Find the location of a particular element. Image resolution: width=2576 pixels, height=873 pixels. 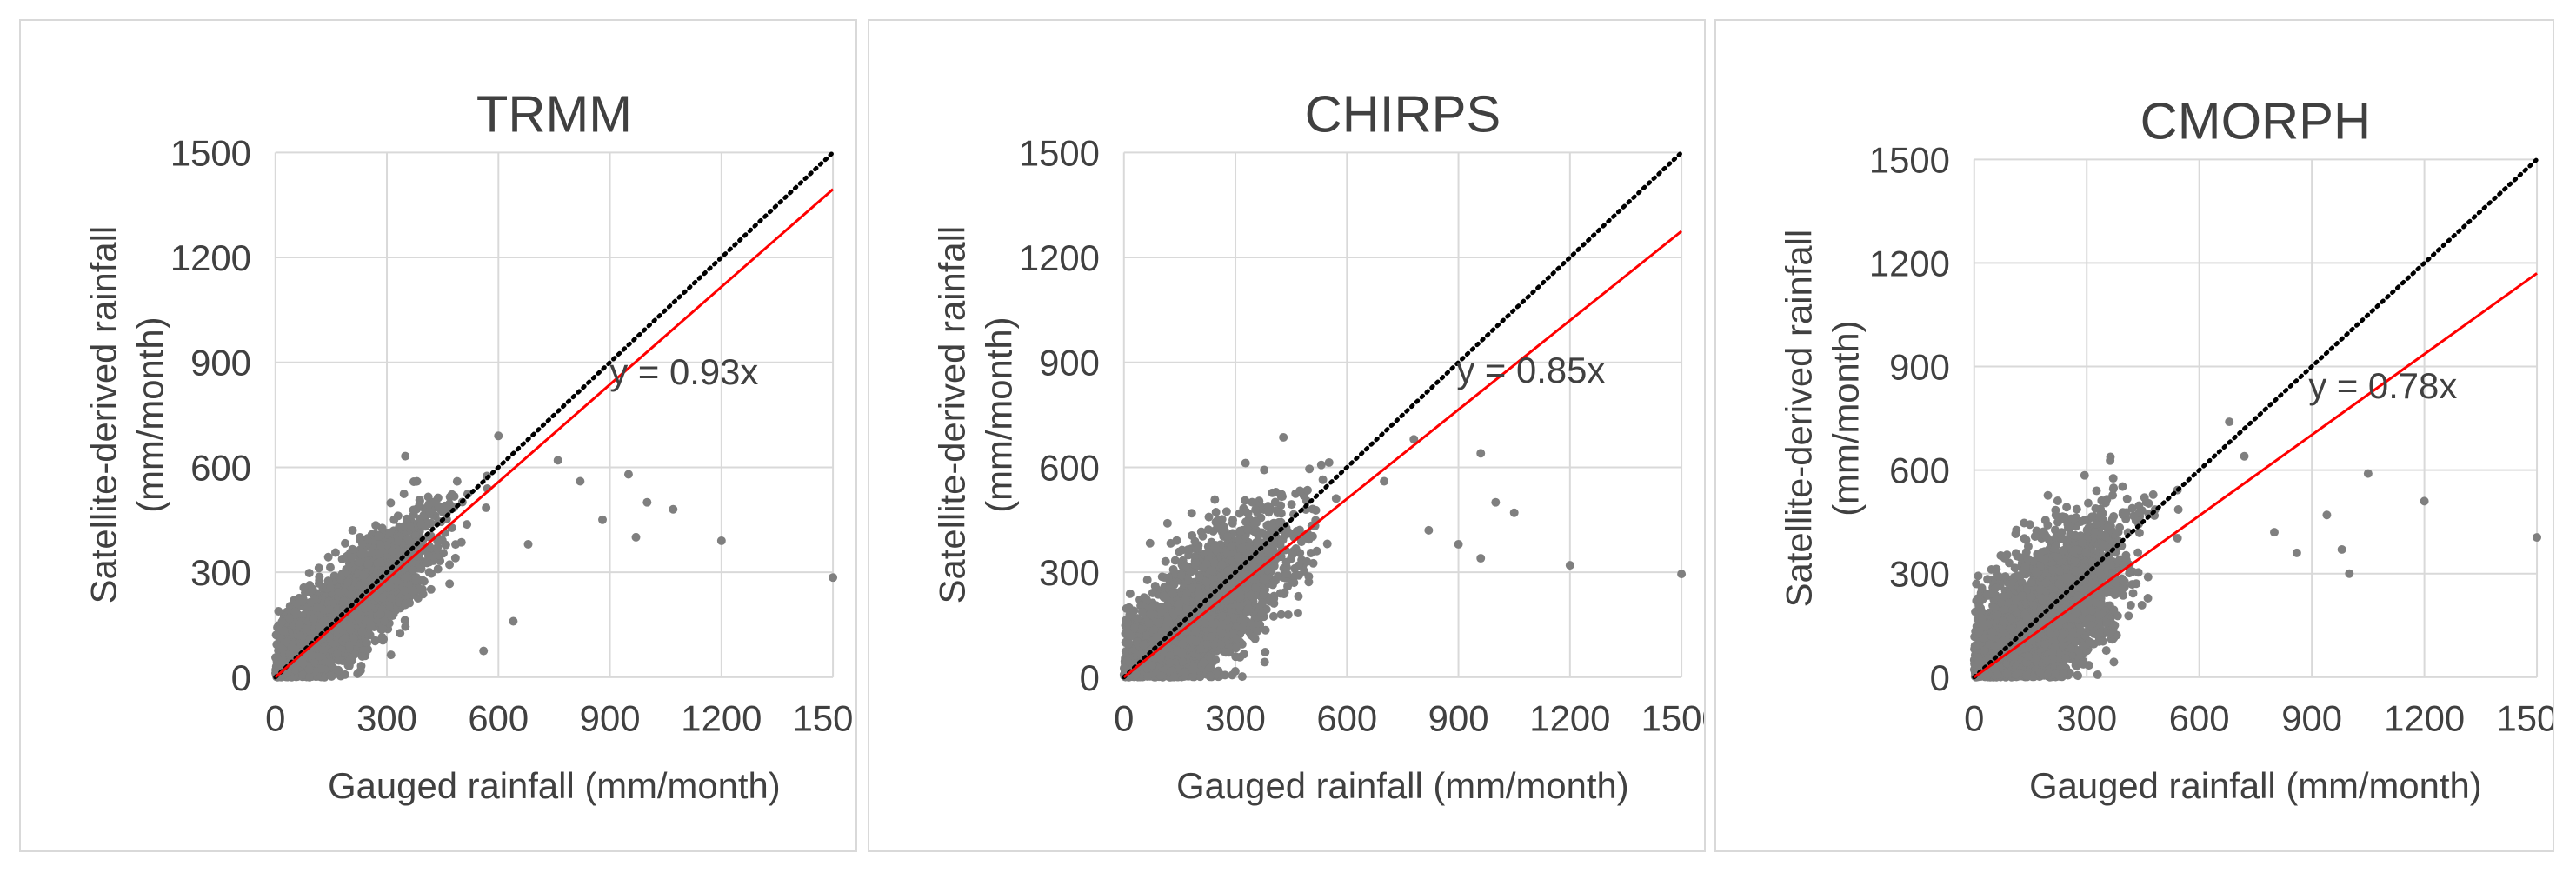

chart-title: TRMM is located at coordinates (554, 113).